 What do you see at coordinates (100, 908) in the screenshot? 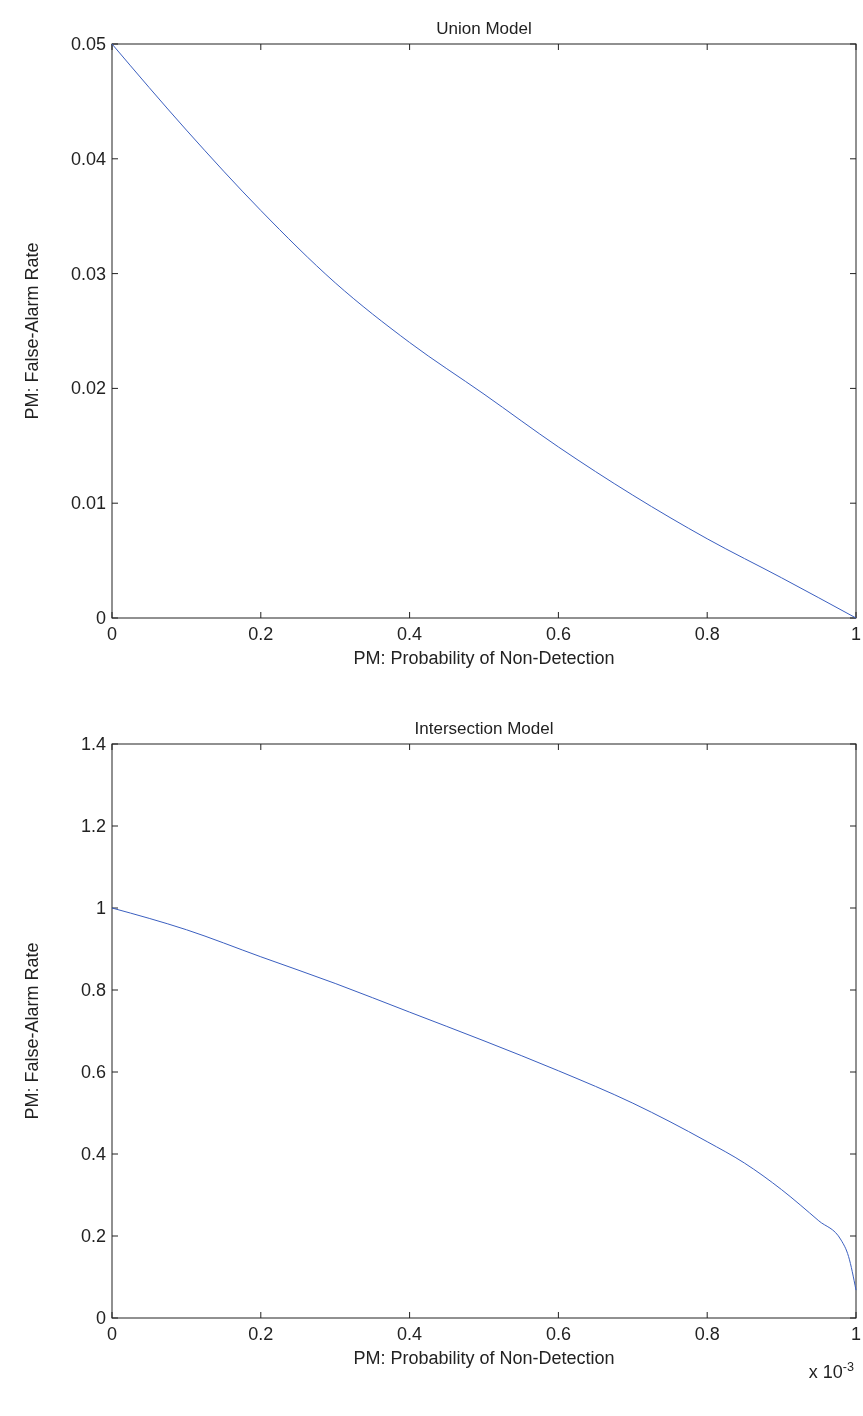
I see `y-tick-label: 1` at bounding box center [100, 908].